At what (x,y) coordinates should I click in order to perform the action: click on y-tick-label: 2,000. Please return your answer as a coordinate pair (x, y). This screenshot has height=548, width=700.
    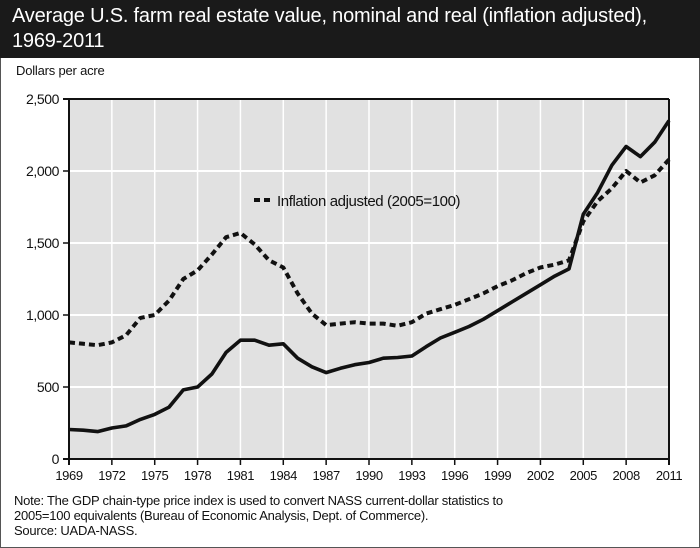
    Looking at the image, I should click on (43, 171).